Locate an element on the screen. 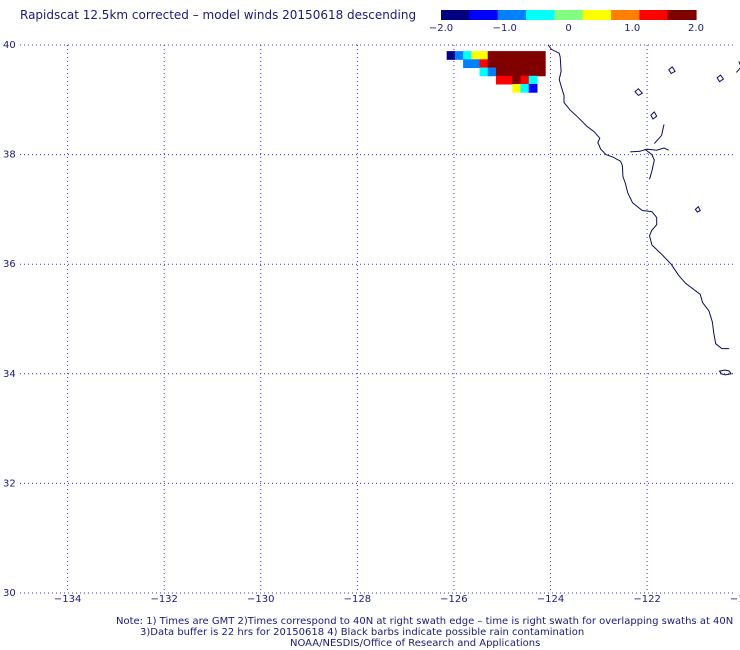 This screenshot has width=740, height=650. colorbar-tick-label: −2.0 is located at coordinates (441, 28).